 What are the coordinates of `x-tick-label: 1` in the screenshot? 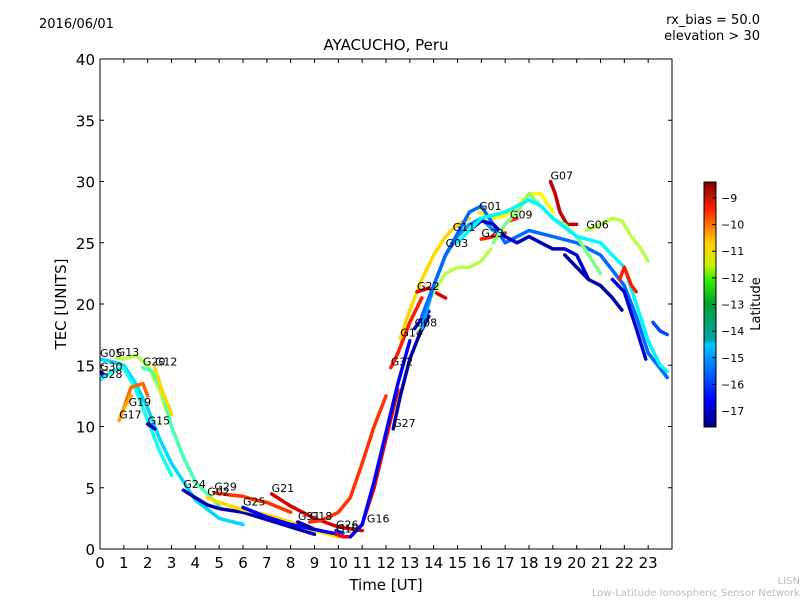 It's located at (124, 563).